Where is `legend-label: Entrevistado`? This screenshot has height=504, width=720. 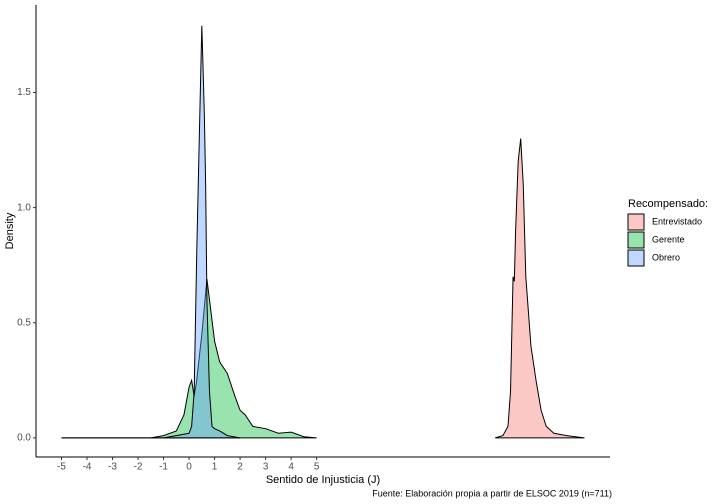
legend-label: Entrevistado is located at coordinates (677, 221).